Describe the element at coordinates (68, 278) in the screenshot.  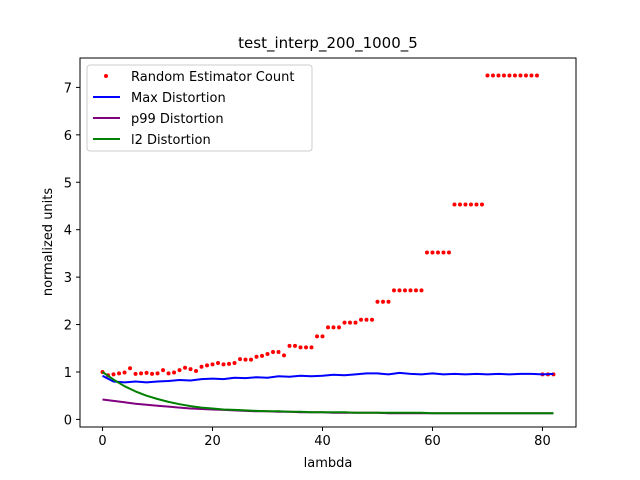
I see `y-tick-label: 3` at that location.